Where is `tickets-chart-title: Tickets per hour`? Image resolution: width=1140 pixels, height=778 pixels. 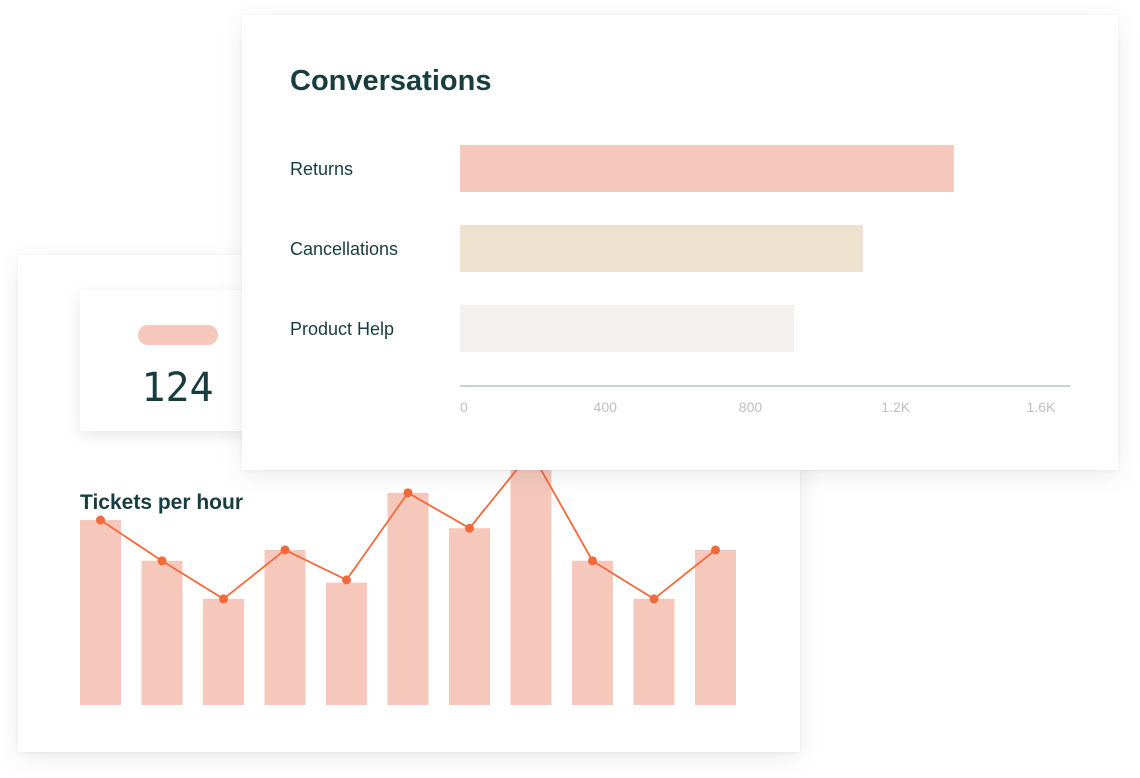
tickets-chart-title: Tickets per hour is located at coordinates (161, 502).